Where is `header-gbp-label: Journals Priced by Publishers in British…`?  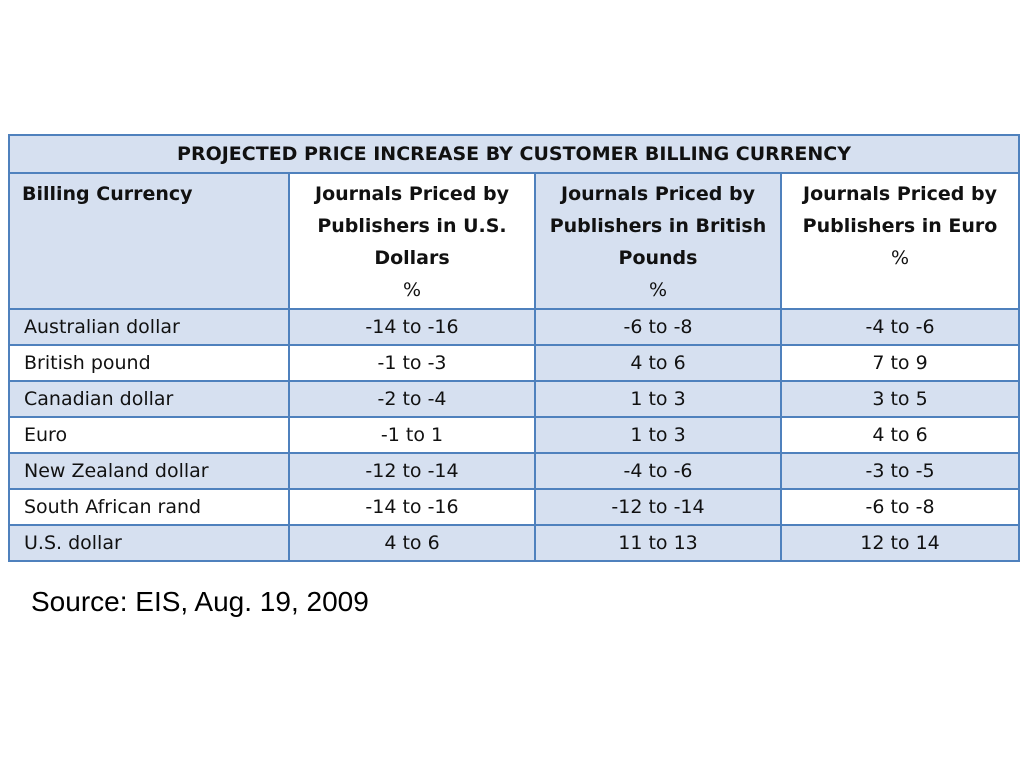
header-gbp-label: Journals Priced by Publishers in British… is located at coordinates (658, 226).